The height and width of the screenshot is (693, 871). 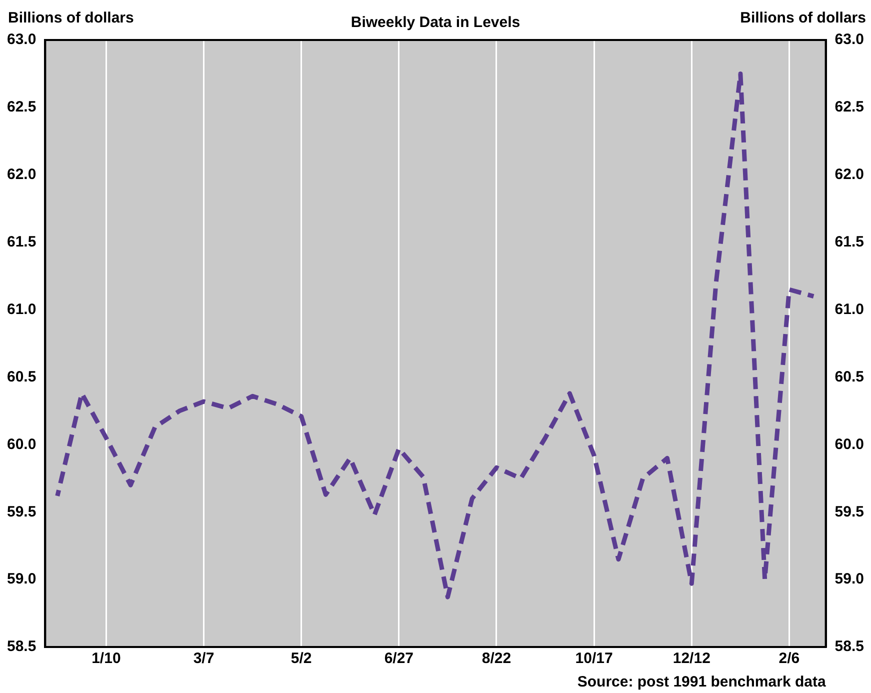 What do you see at coordinates (691, 659) in the screenshot?
I see `x-tick-label: 12/12` at bounding box center [691, 659].